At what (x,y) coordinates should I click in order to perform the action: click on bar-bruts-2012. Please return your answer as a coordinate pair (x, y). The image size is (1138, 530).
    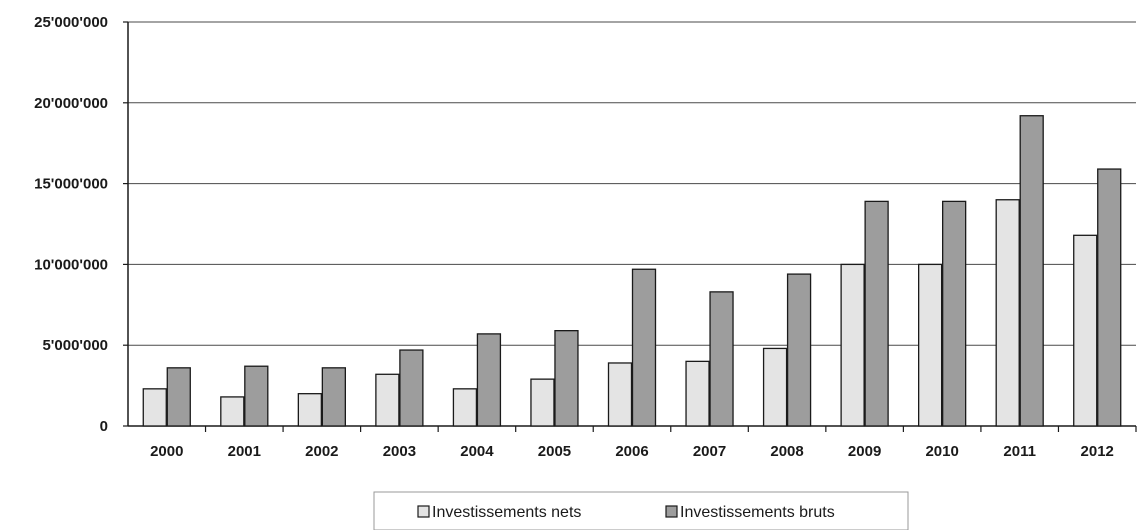
    Looking at the image, I should click on (1109, 297).